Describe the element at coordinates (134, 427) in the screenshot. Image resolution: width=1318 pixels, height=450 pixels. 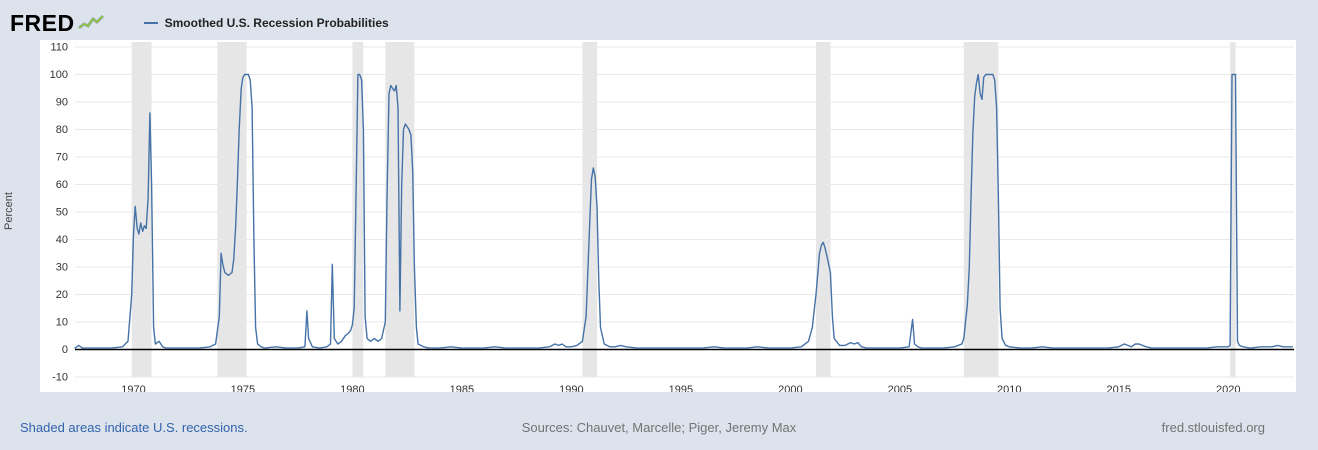
I see `recession-shading-note-link: Shaded areas indicate U.S. recessions.` at that location.